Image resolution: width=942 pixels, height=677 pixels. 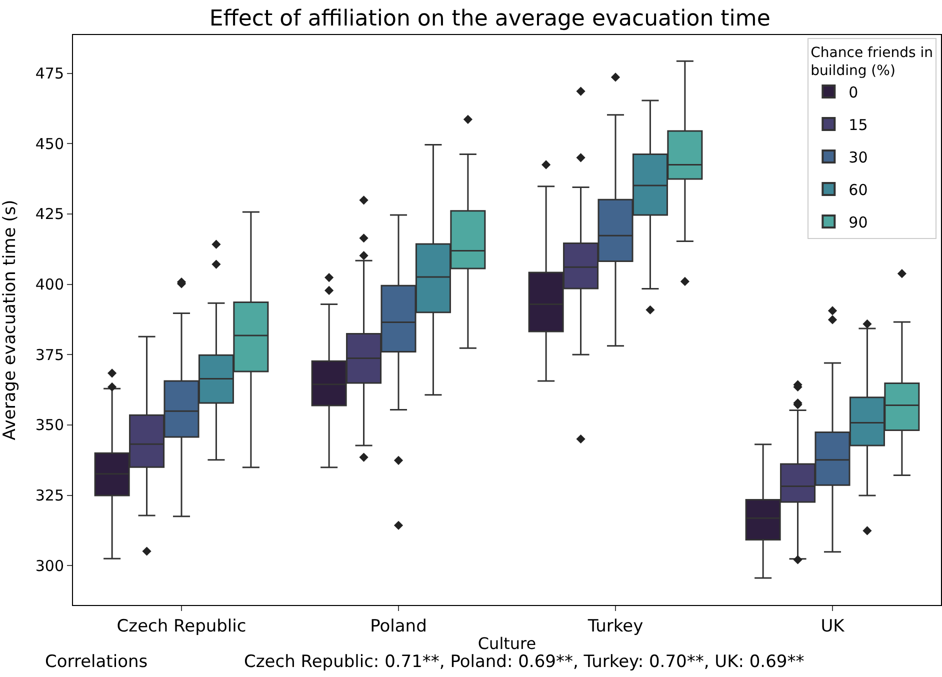 I want to click on text: Correlations, so click(x=96, y=662).